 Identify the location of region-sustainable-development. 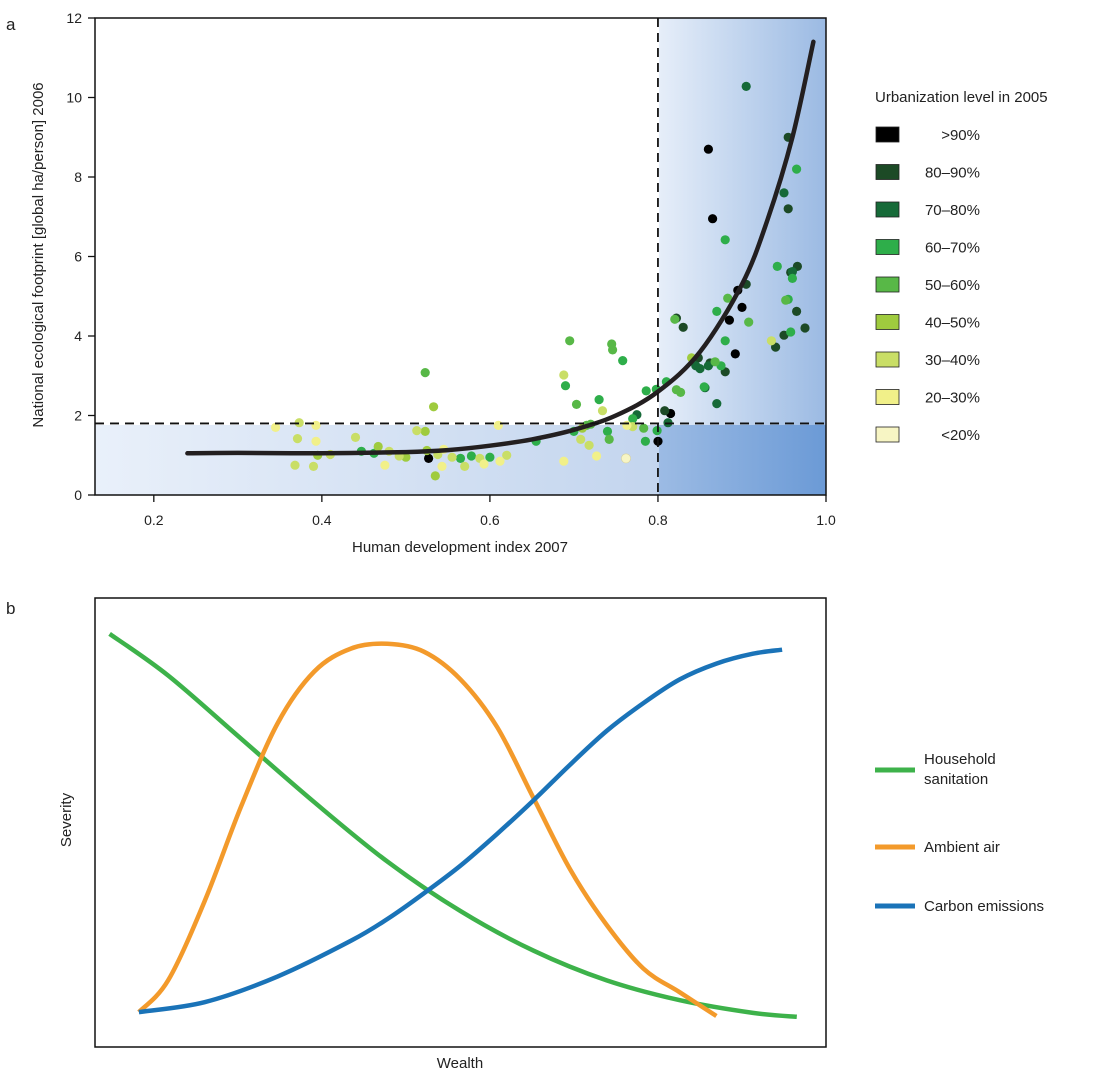
(742, 460).